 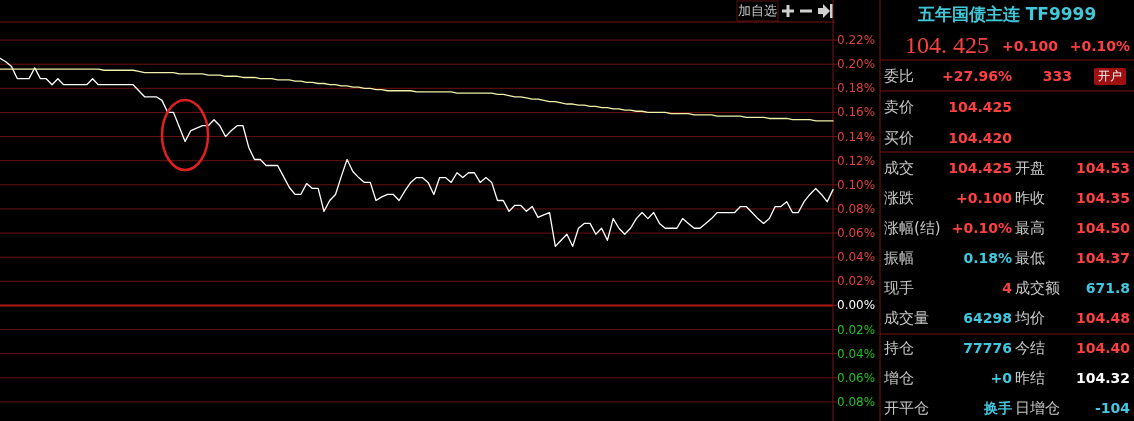 I want to click on text: 五年国债主连 TF9999, so click(x=1006, y=14).